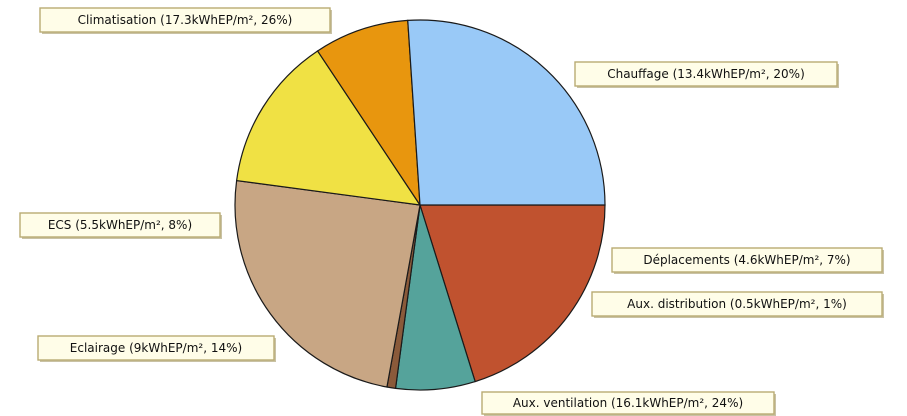  I want to click on slice-label: Déplacements (4.6kWhEP/m², 7%), so click(746, 260).